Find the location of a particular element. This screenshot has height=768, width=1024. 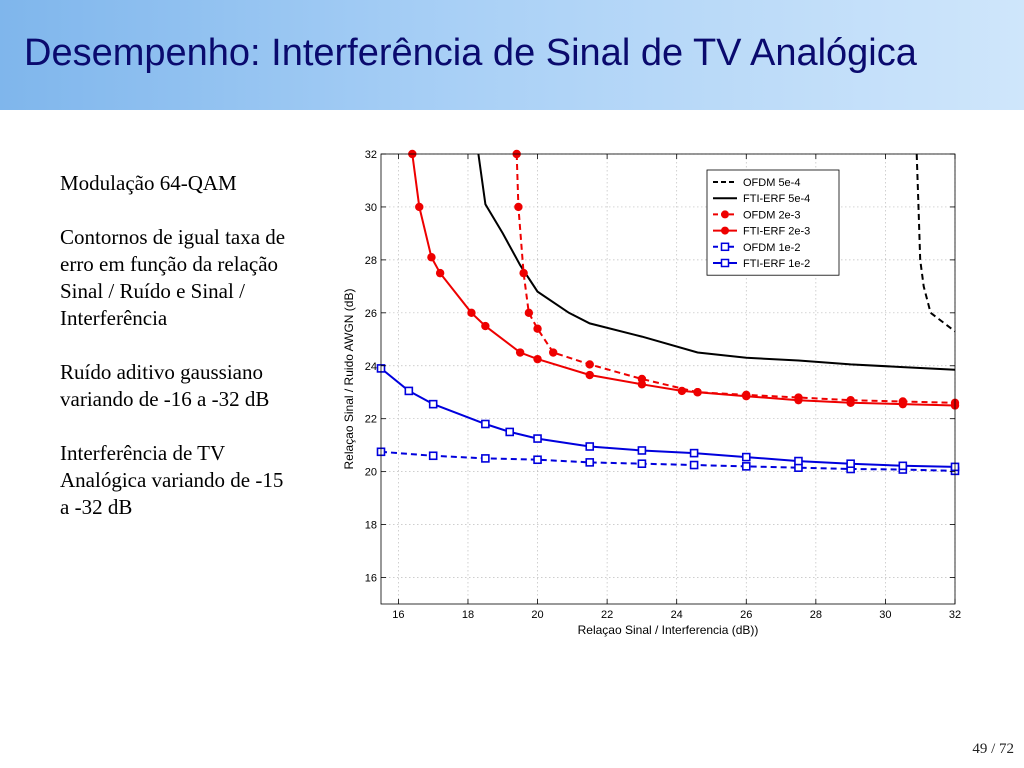

legend-label: FTI-ERF 1e-2 is located at coordinates (776, 264).